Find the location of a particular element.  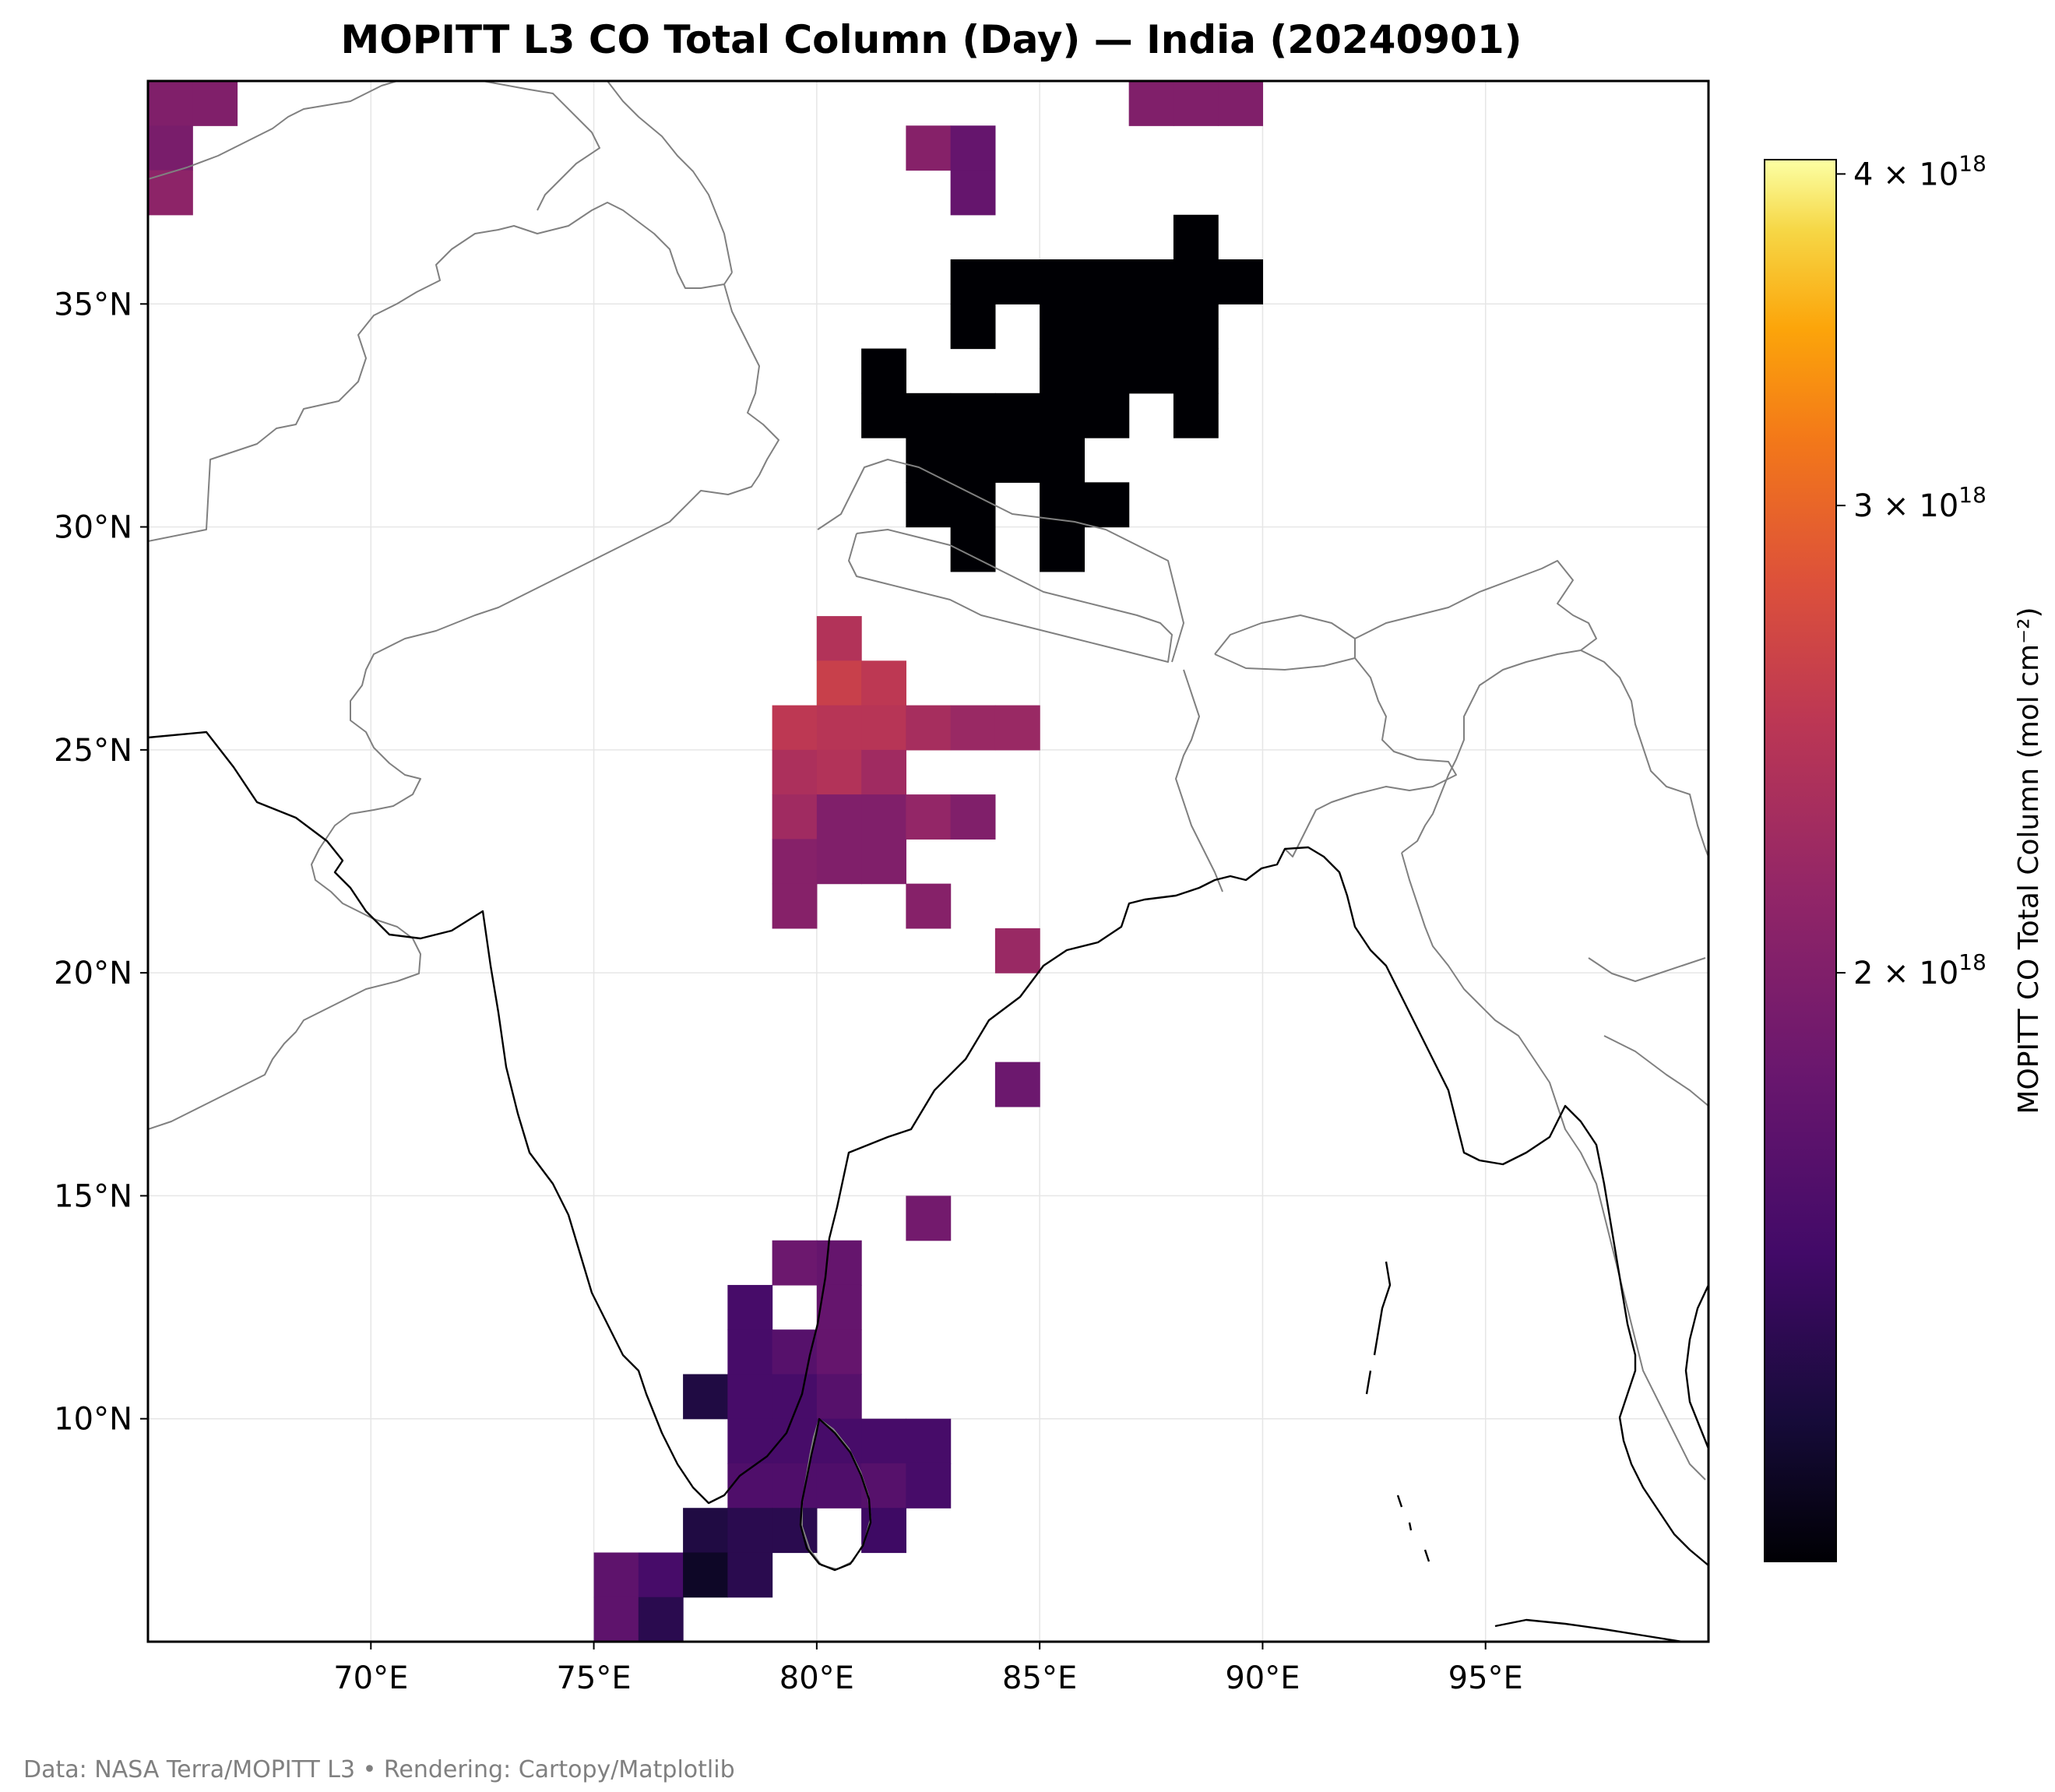

colorbar-tick-label: 3 × 1018 is located at coordinates (1920, 503).